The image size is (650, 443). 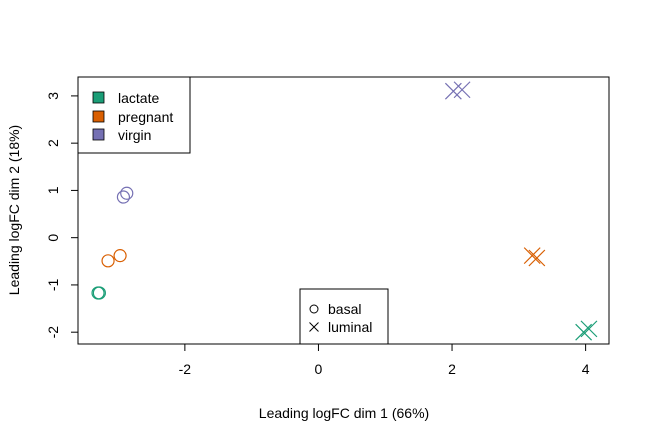 I want to click on y-axis-label: Leading logFC dim 2 (18%), so click(x=14, y=210).